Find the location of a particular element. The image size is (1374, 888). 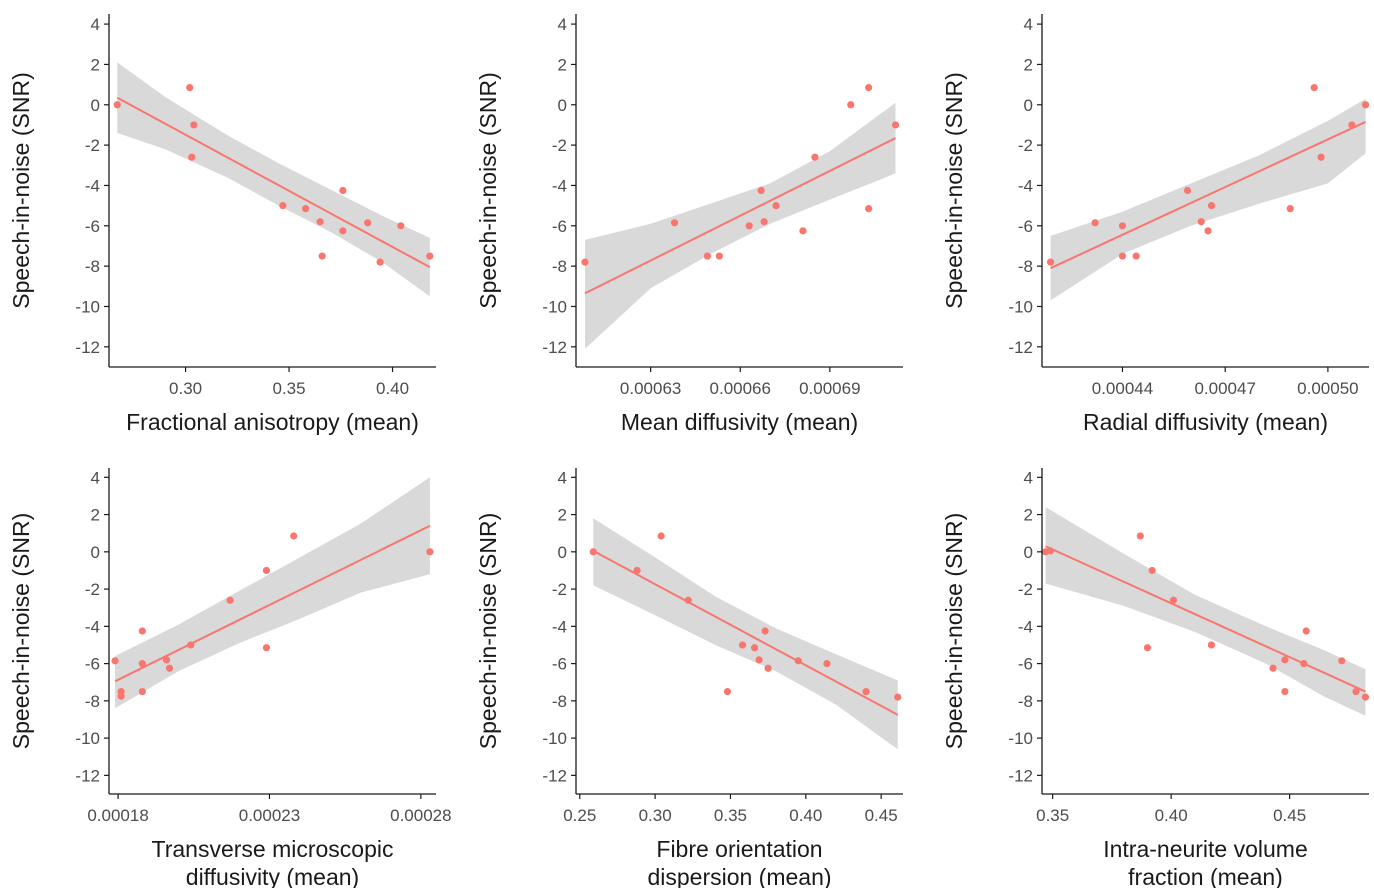

y-tick-label: 2 is located at coordinates (95, 515).